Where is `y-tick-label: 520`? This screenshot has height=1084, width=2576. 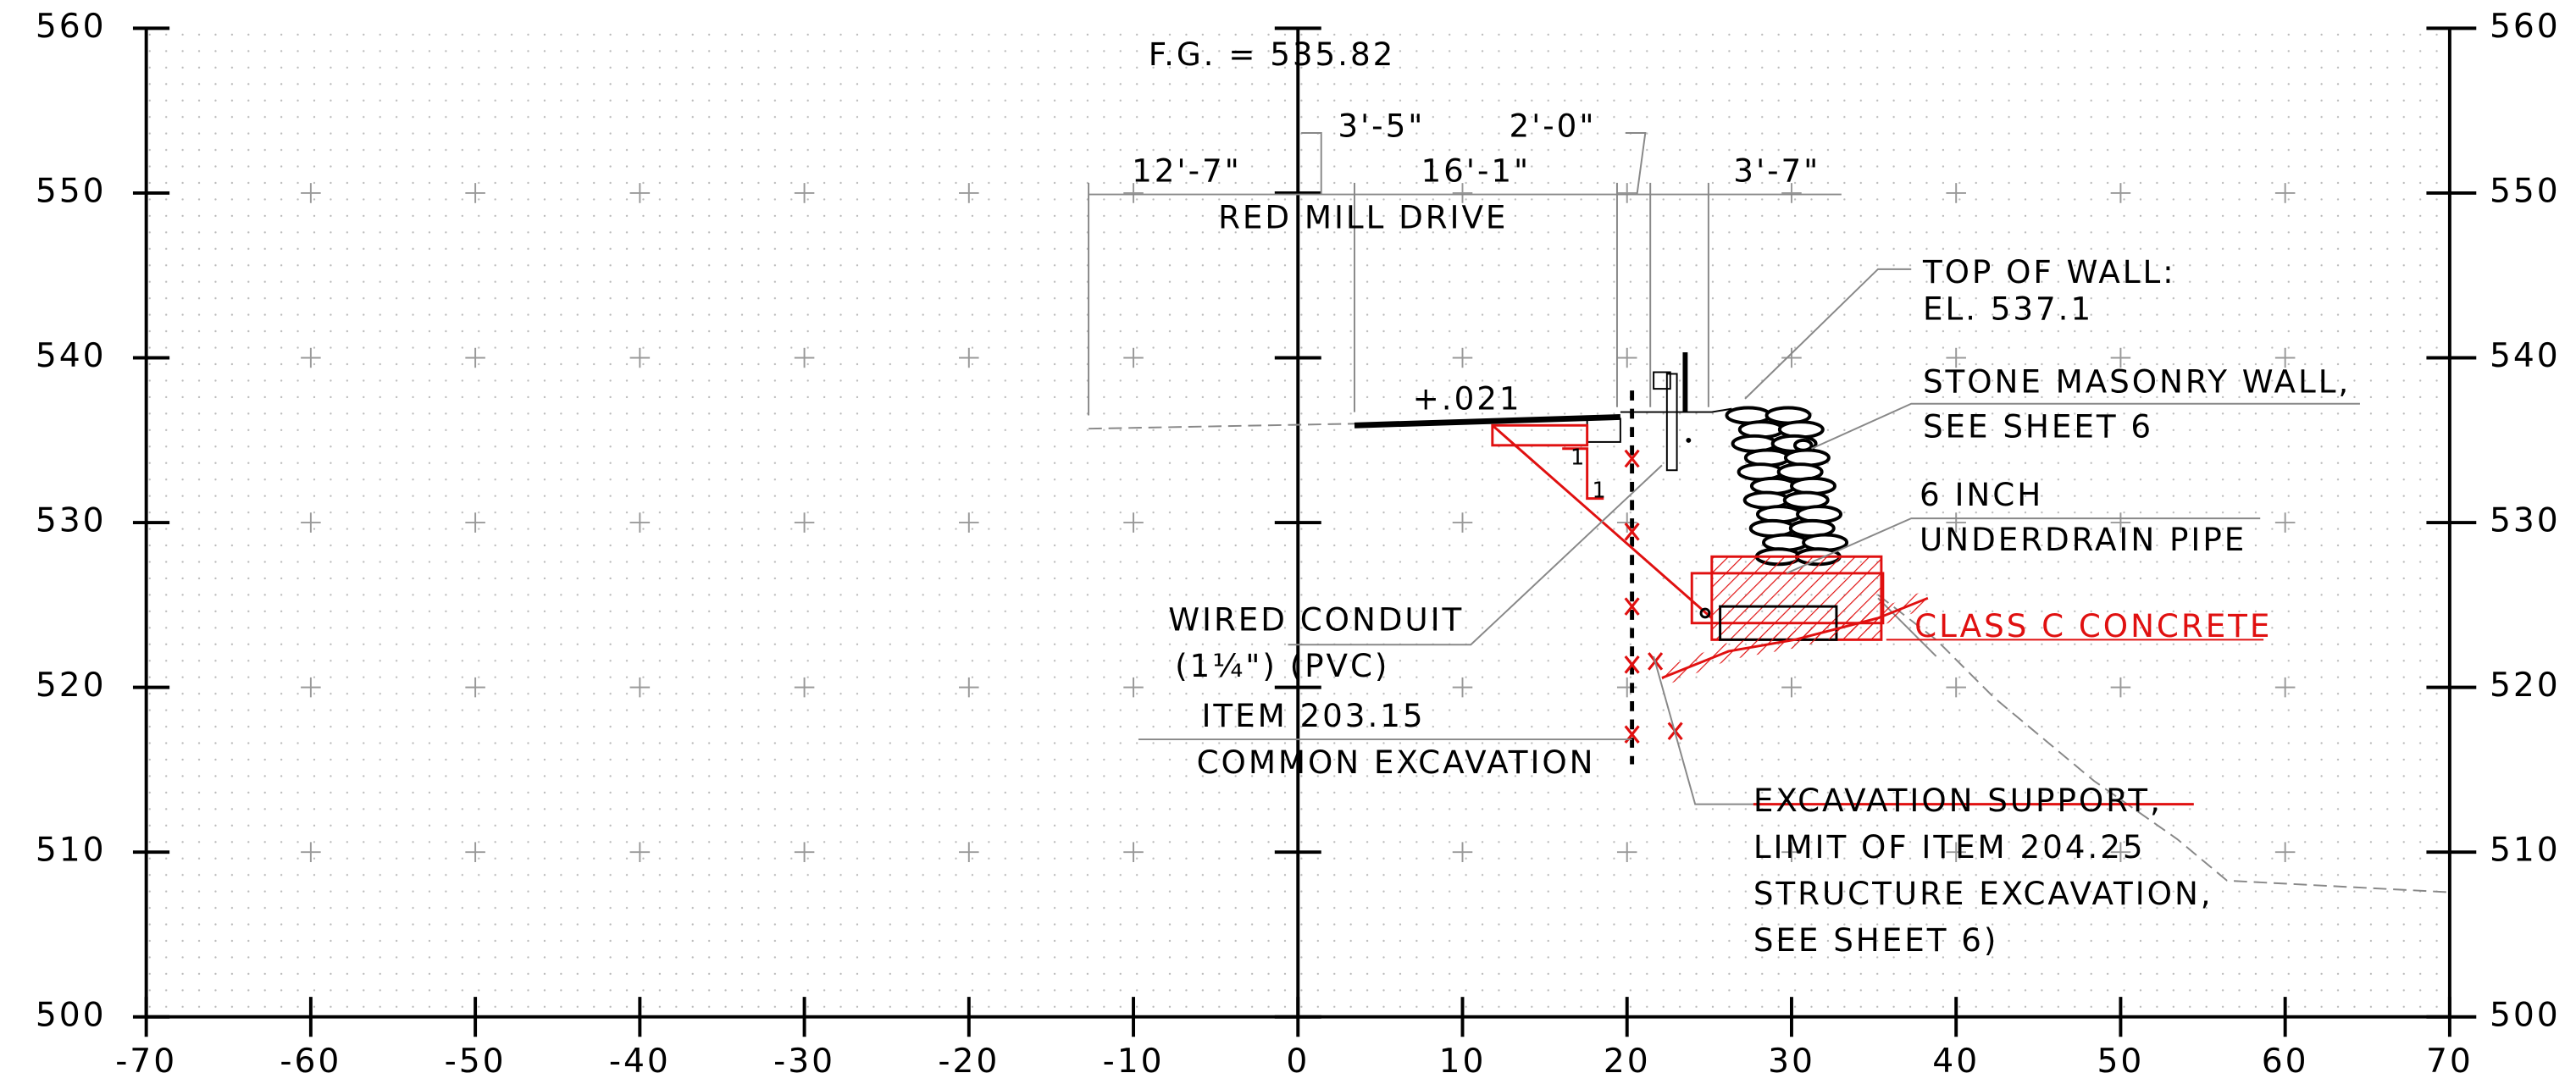 y-tick-label: 520 is located at coordinates (71, 685).